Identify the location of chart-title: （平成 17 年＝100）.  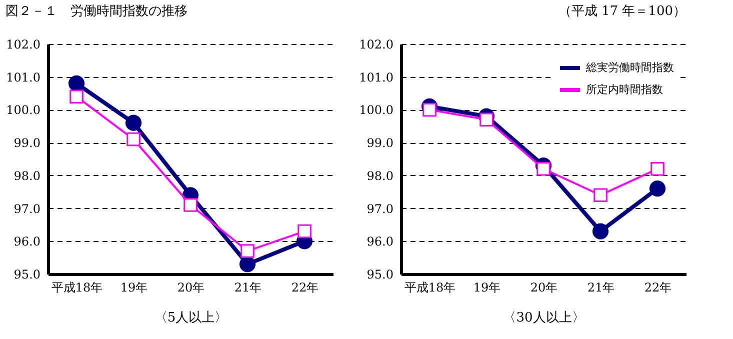
(622, 11).